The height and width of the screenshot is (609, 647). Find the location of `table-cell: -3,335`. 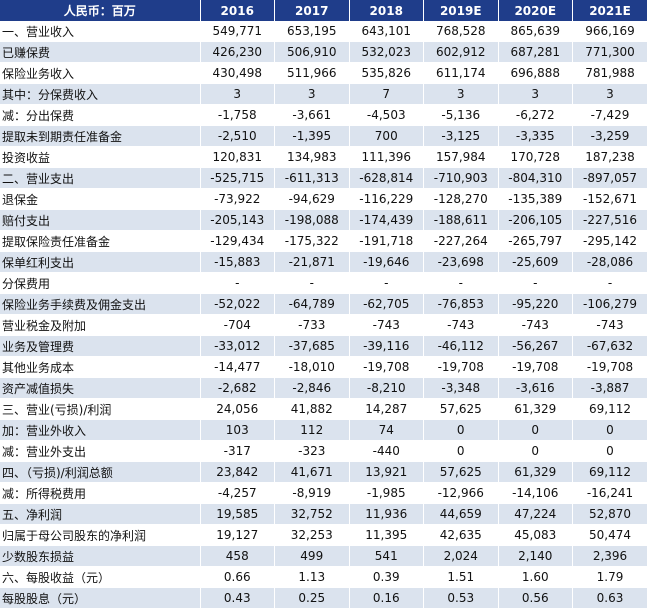

table-cell: -3,335 is located at coordinates (535, 136).